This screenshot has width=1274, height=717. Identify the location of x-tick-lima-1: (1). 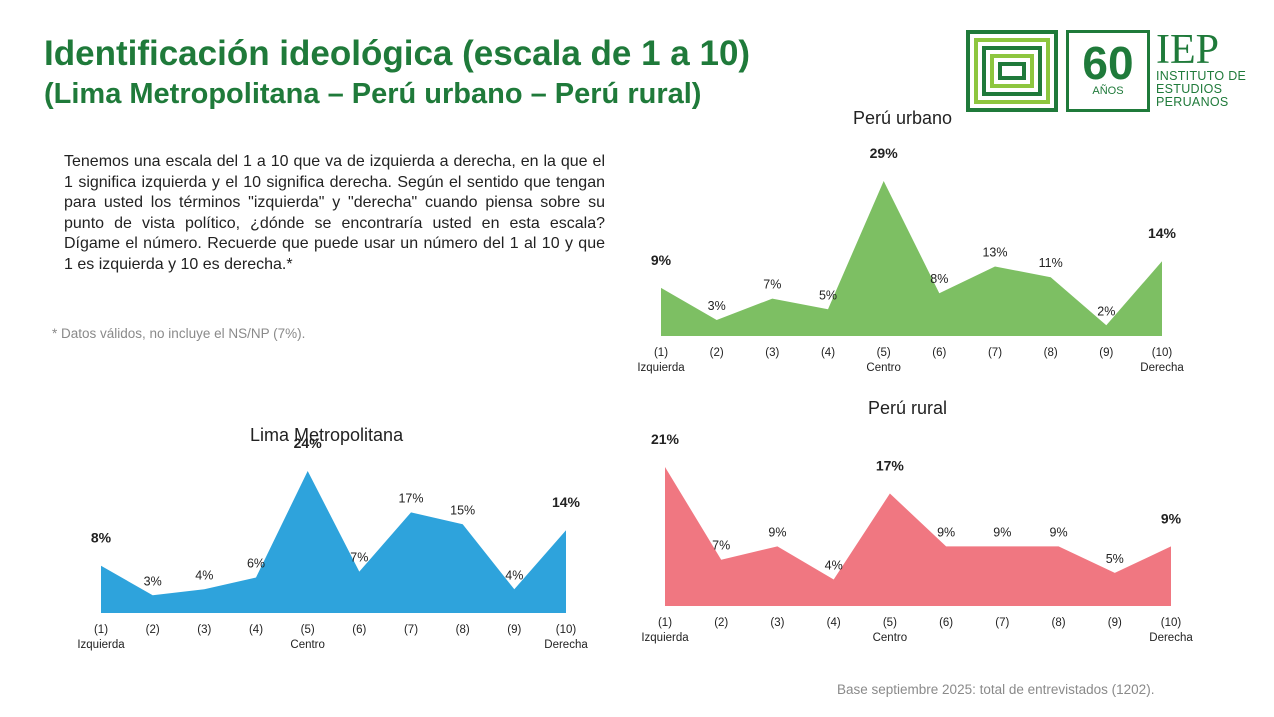
(101, 630).